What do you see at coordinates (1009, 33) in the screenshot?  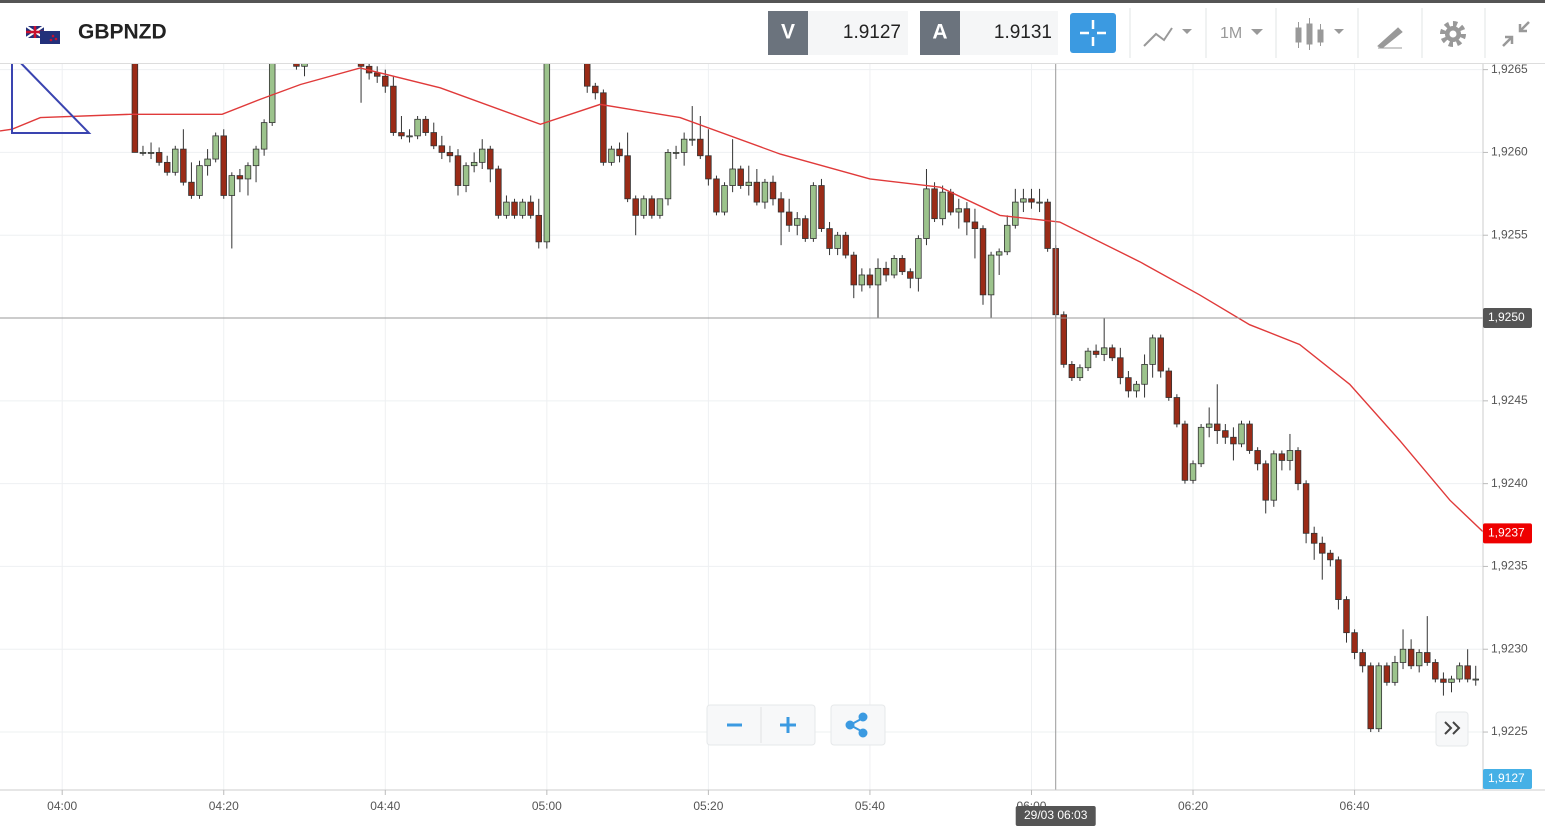 I see `buy-price-box` at bounding box center [1009, 33].